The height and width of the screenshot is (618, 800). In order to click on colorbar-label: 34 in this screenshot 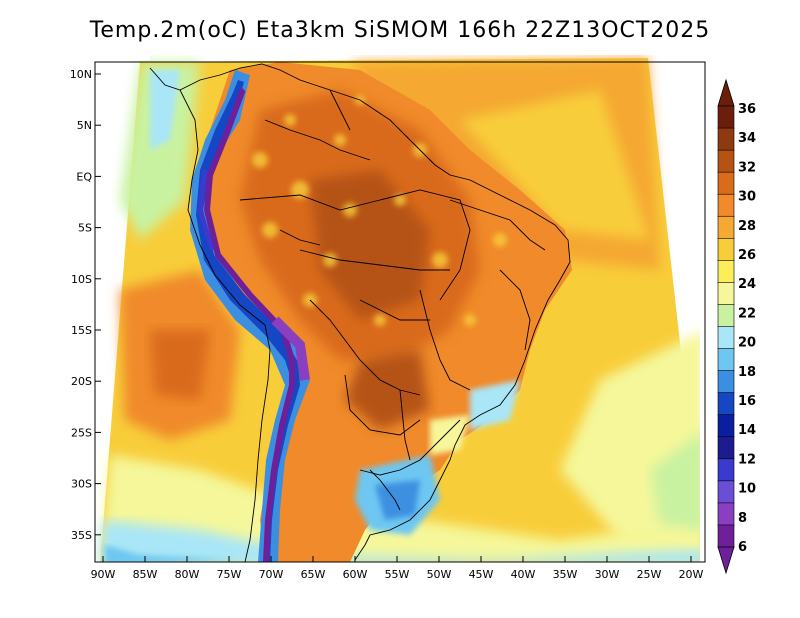, I will do `click(747, 138)`.